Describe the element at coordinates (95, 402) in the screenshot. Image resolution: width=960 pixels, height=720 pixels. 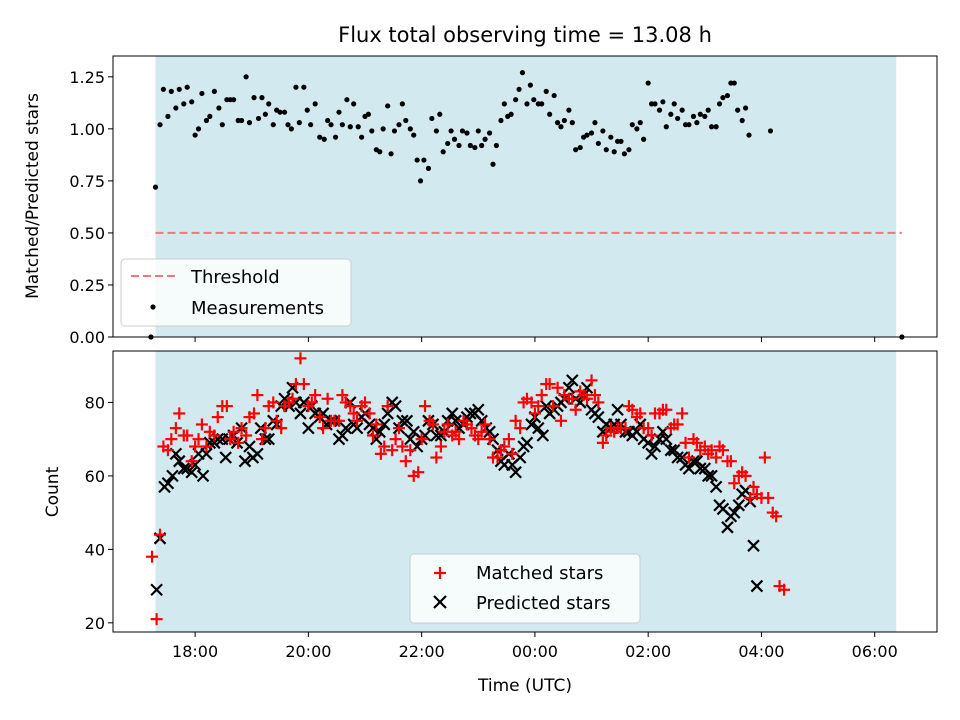
I see `y-tick-label: 80` at that location.